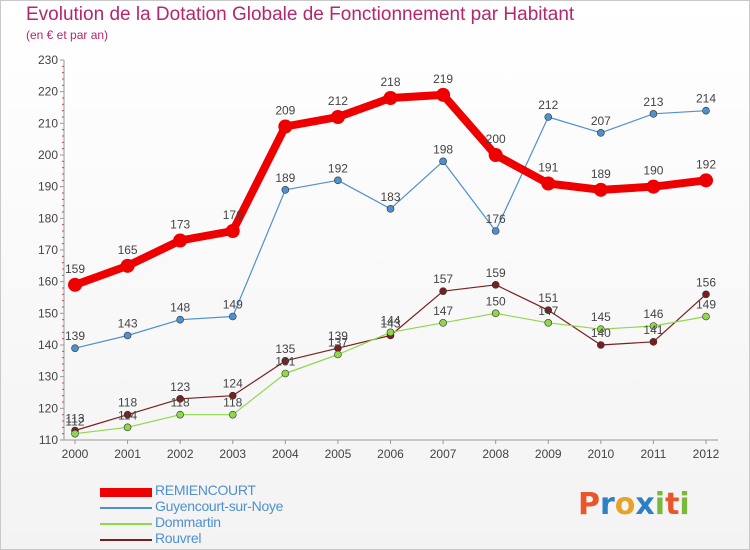 This screenshot has height=550, width=750. Describe the element at coordinates (48, 408) in the screenshot. I see `y-tick-label: 120` at that location.